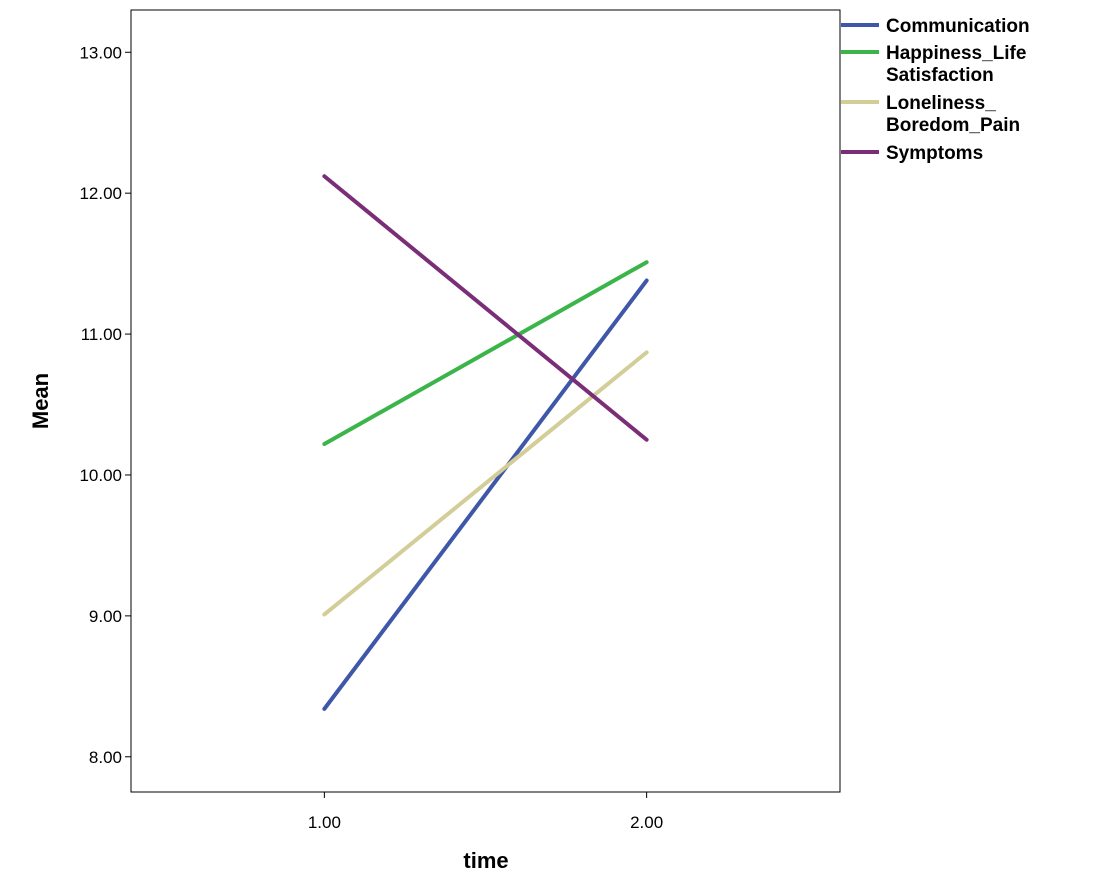 The height and width of the screenshot is (895, 1117). What do you see at coordinates (940, 75) in the screenshot?
I see `legend-label: Satisfaction` at bounding box center [940, 75].